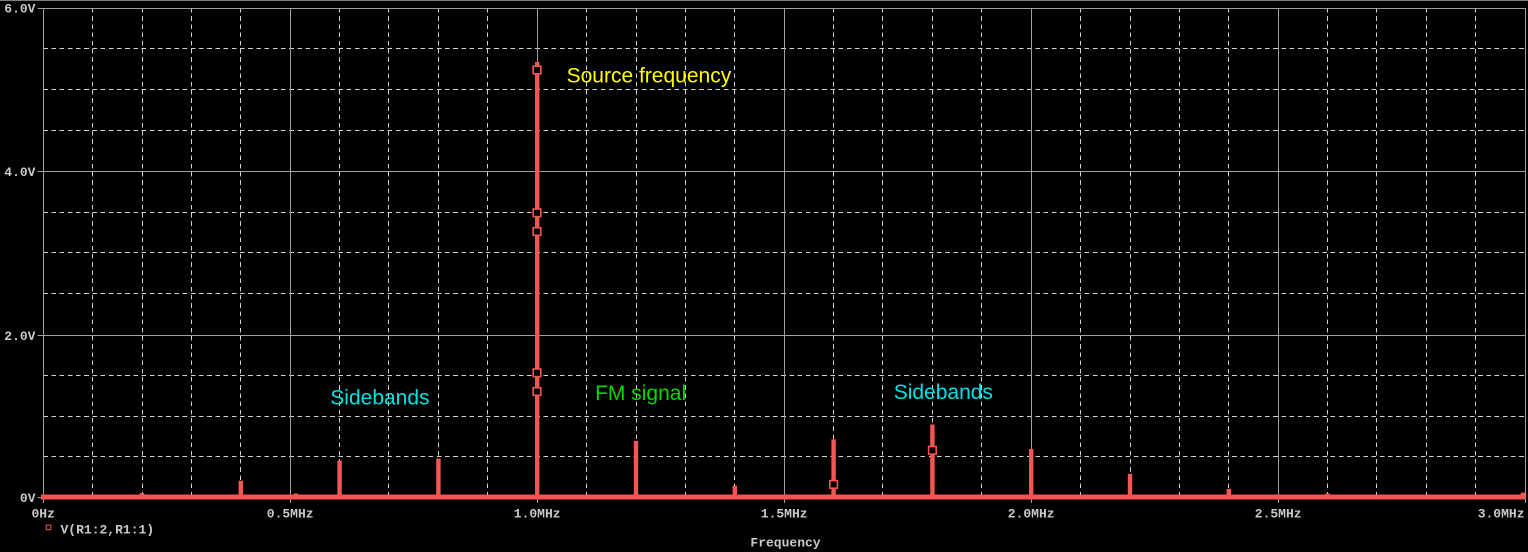 The image size is (1528, 552). I want to click on svg-text: 1.0MHz, so click(537, 514).